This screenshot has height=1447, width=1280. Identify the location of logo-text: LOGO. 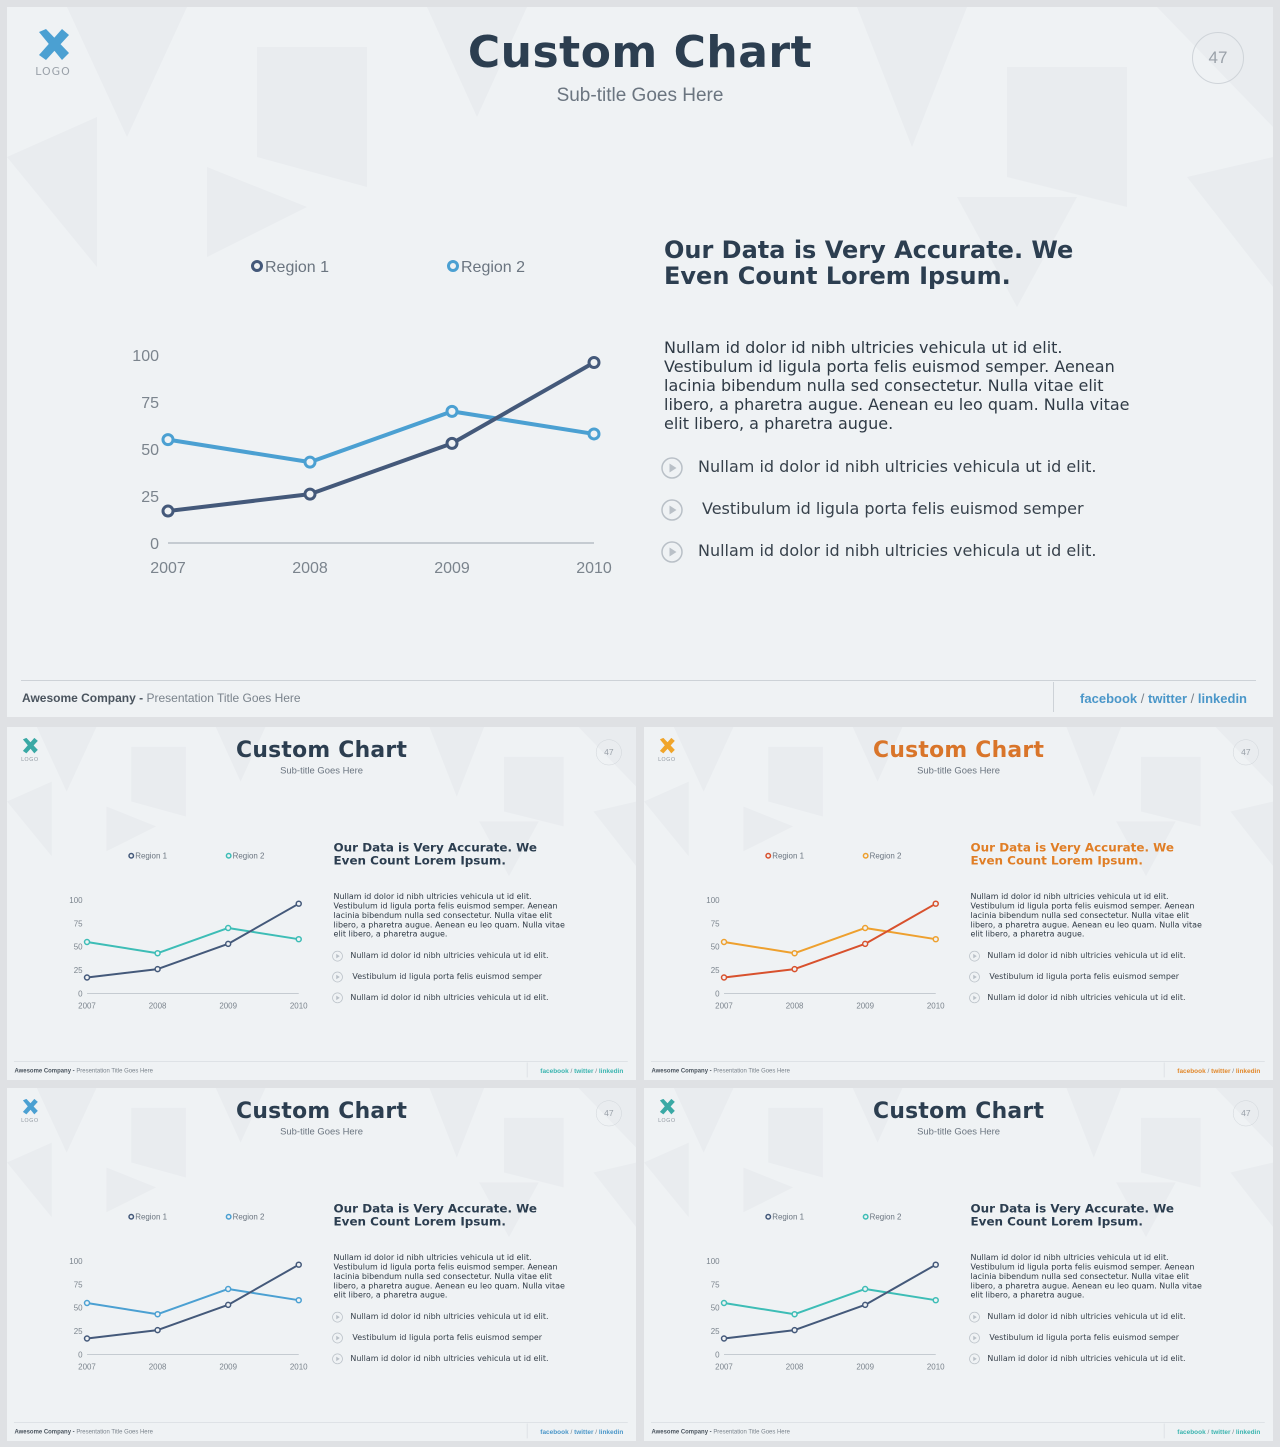
(667, 759).